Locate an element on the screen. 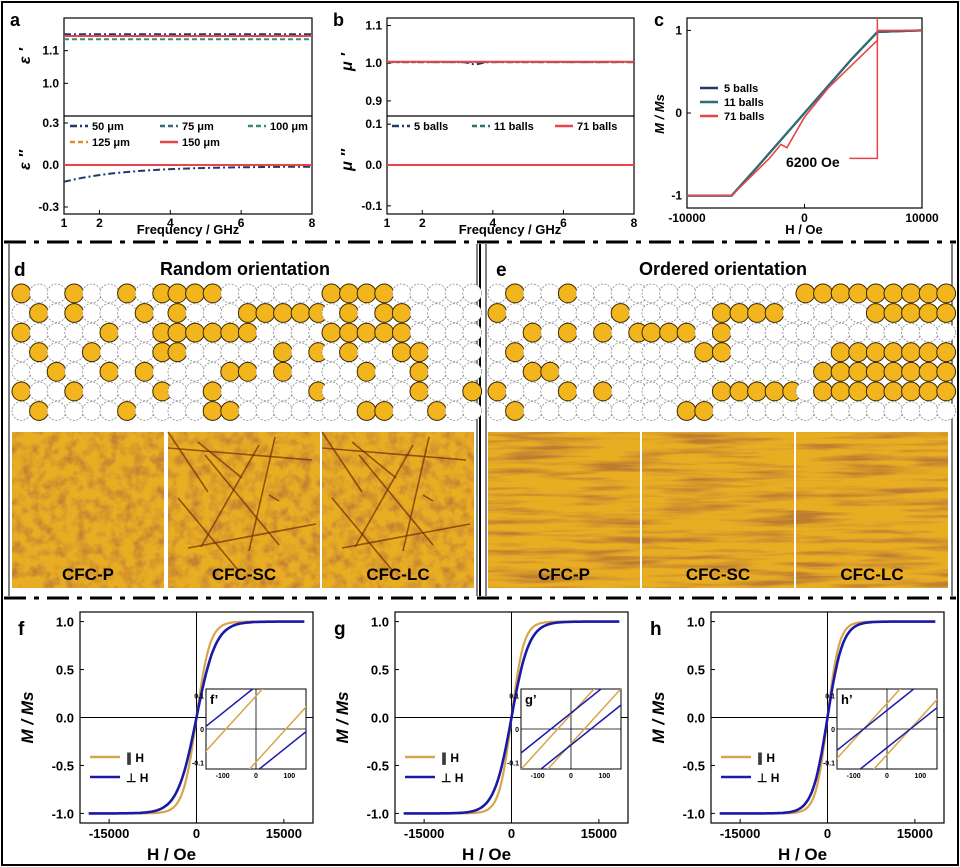 Image resolution: width=960 pixels, height=867 pixels. micrograph-4: CFC-P is located at coordinates (564, 510).